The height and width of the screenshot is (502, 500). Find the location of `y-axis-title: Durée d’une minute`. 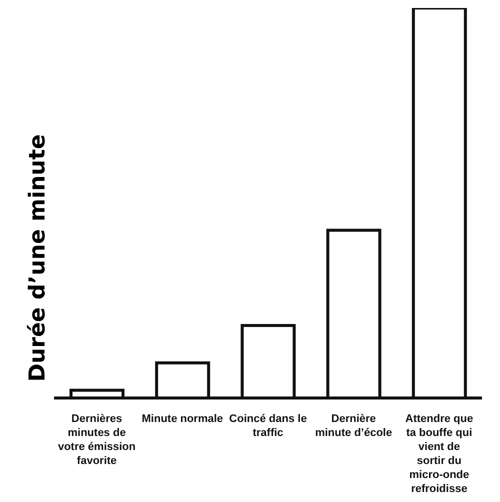

y-axis-title: Durée d’une minute is located at coordinates (38, 258).